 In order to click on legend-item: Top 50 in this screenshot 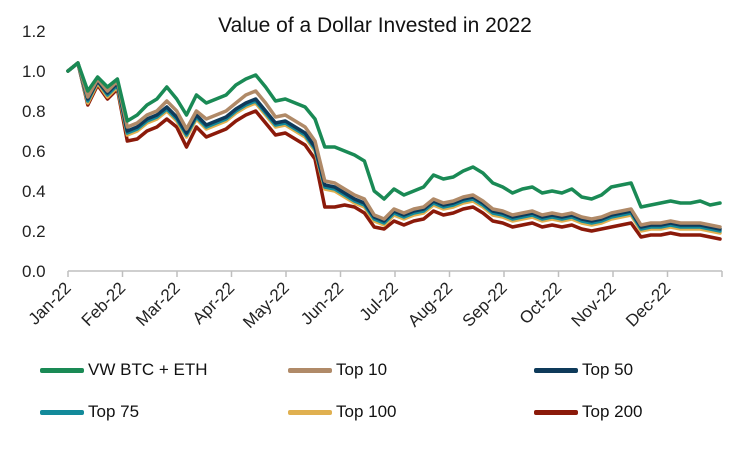, I will do `click(583, 370)`.